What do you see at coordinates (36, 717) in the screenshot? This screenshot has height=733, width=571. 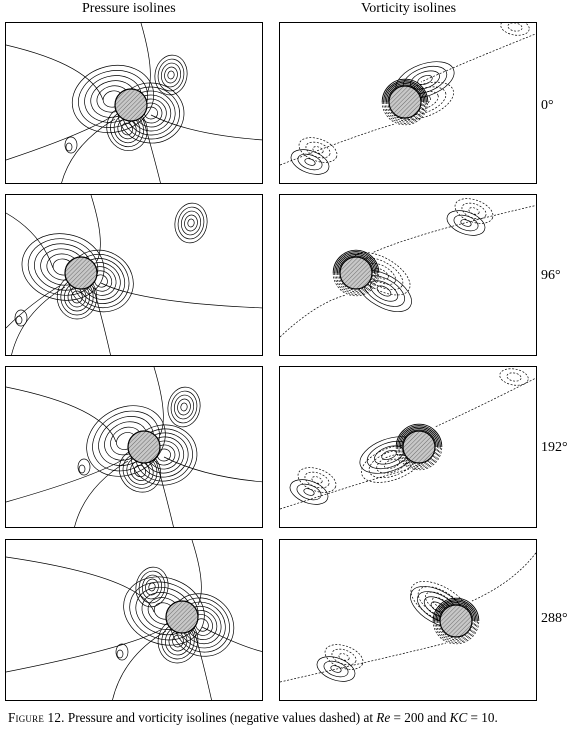 I see `figure-label: Figure 12.` at bounding box center [36, 717].